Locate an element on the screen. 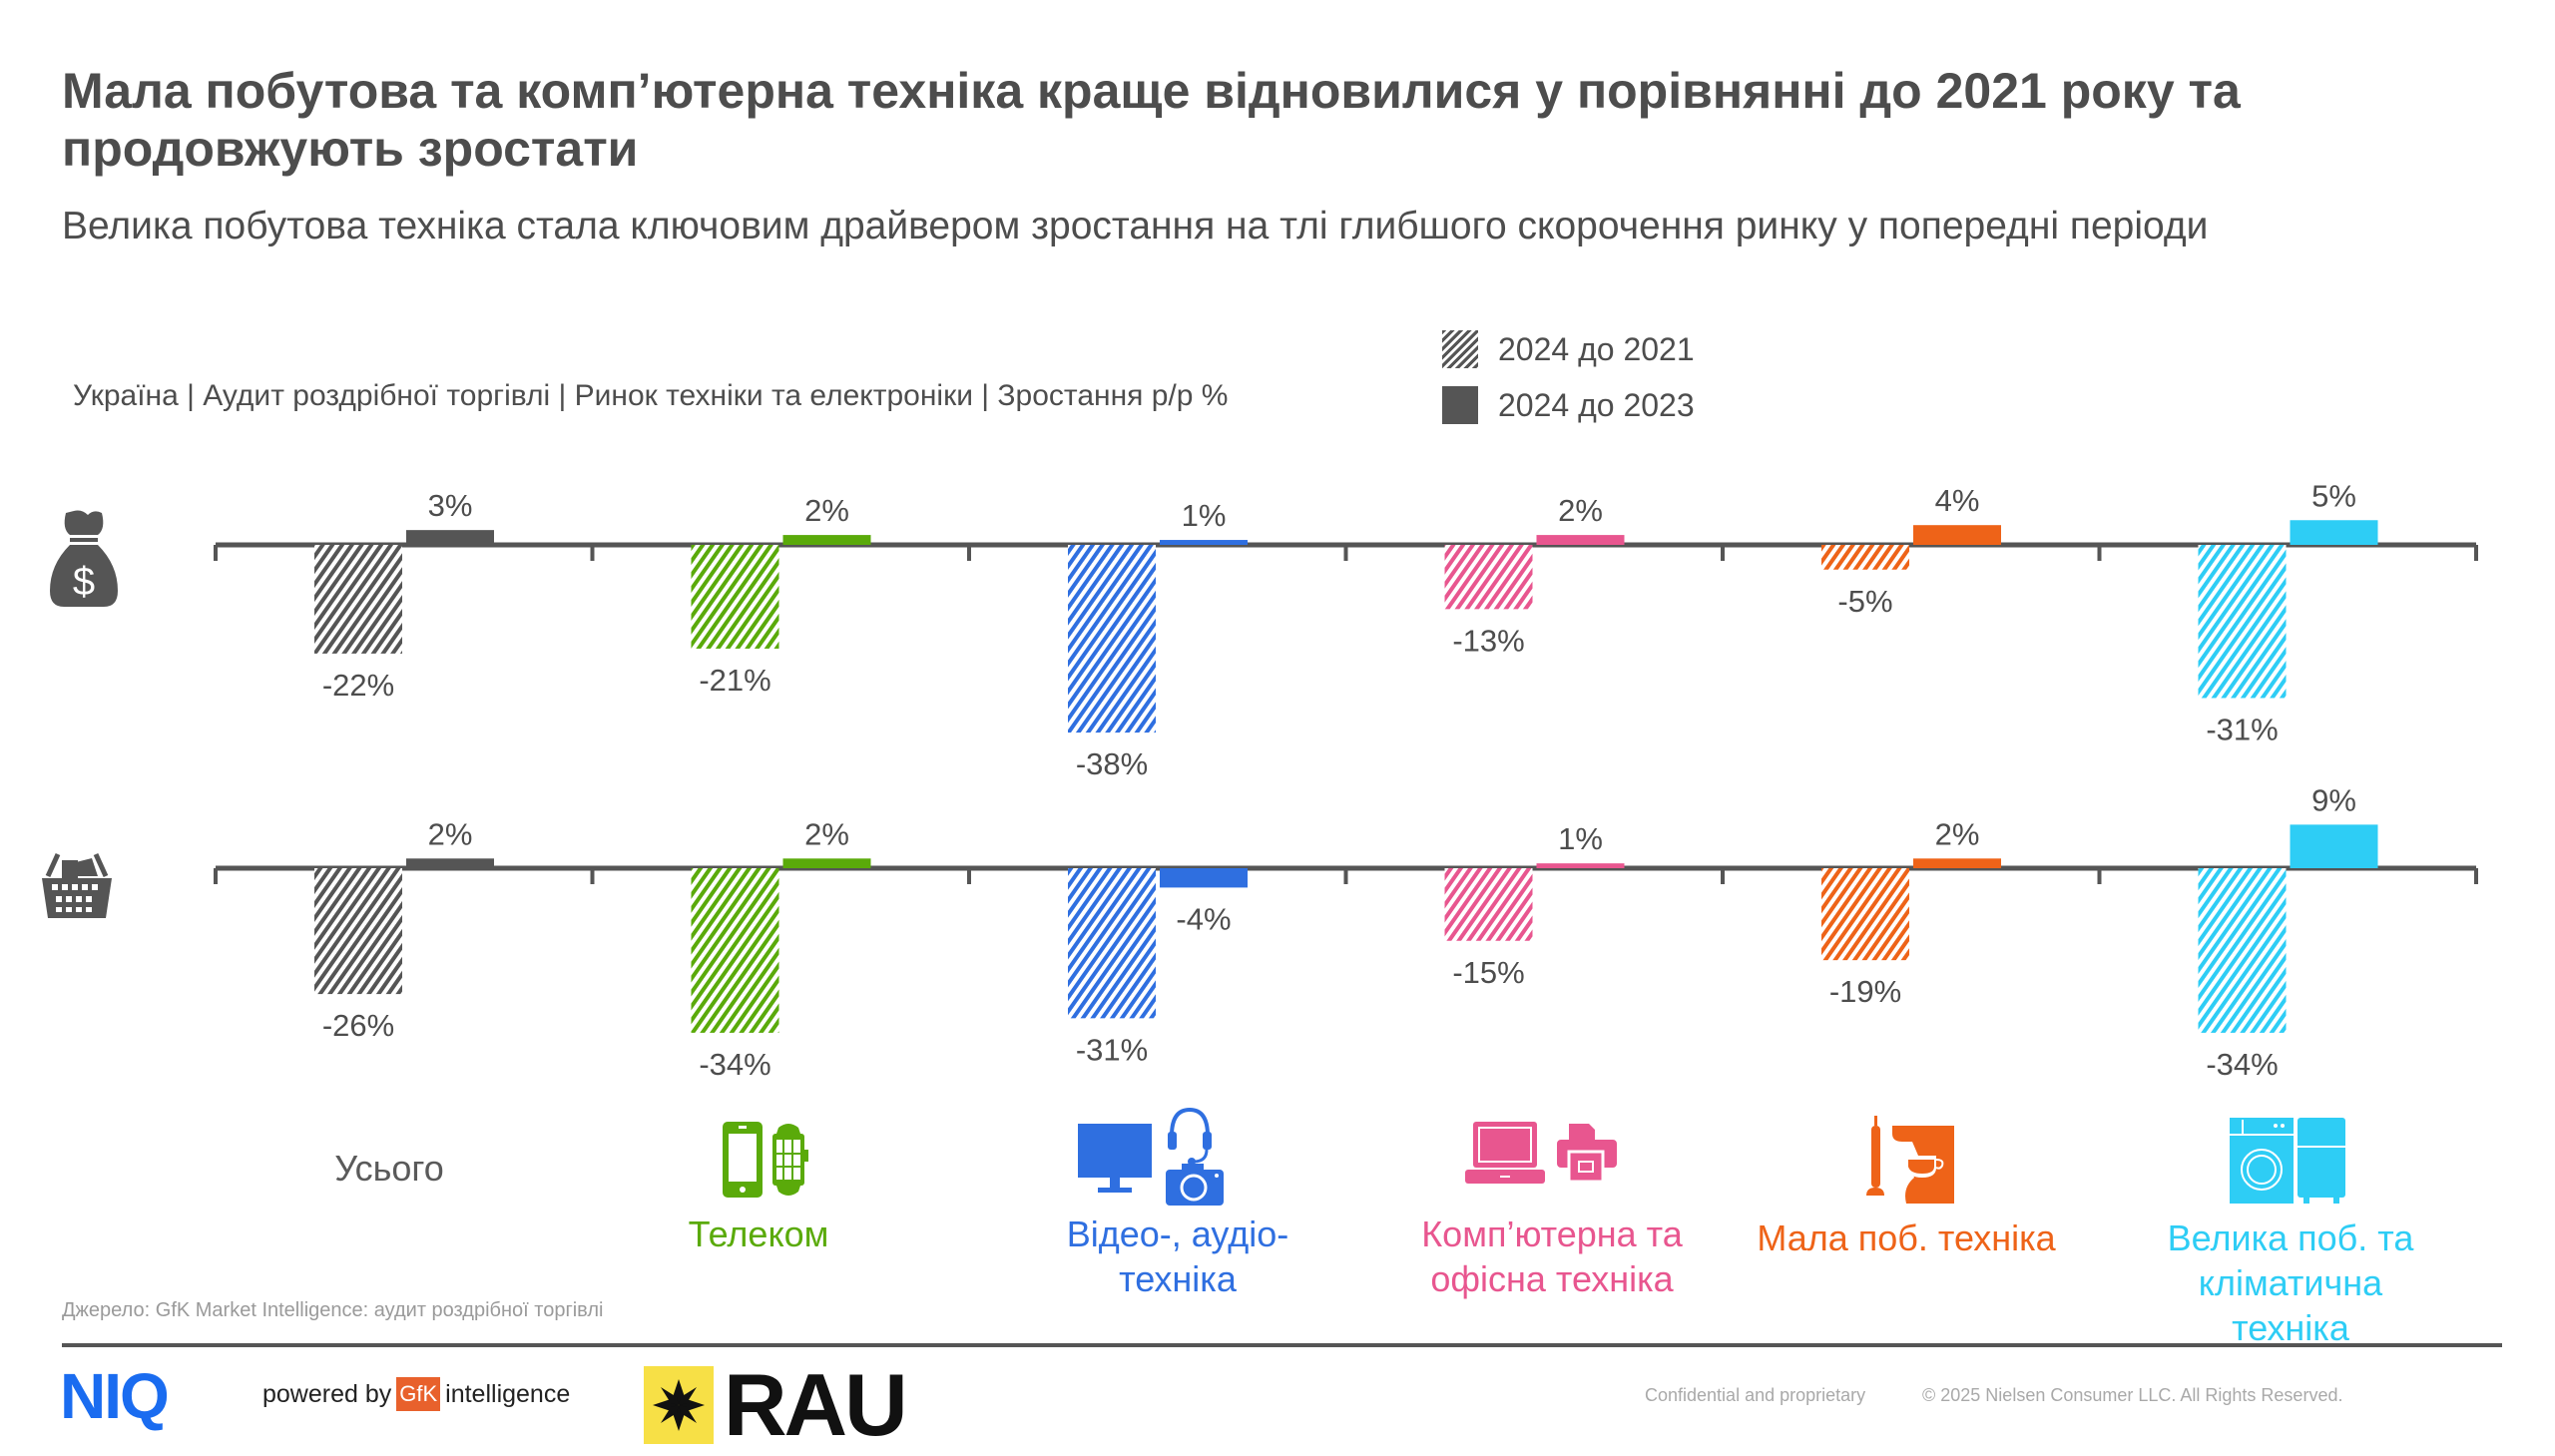  phone-watch-icon is located at coordinates (765, 1160).